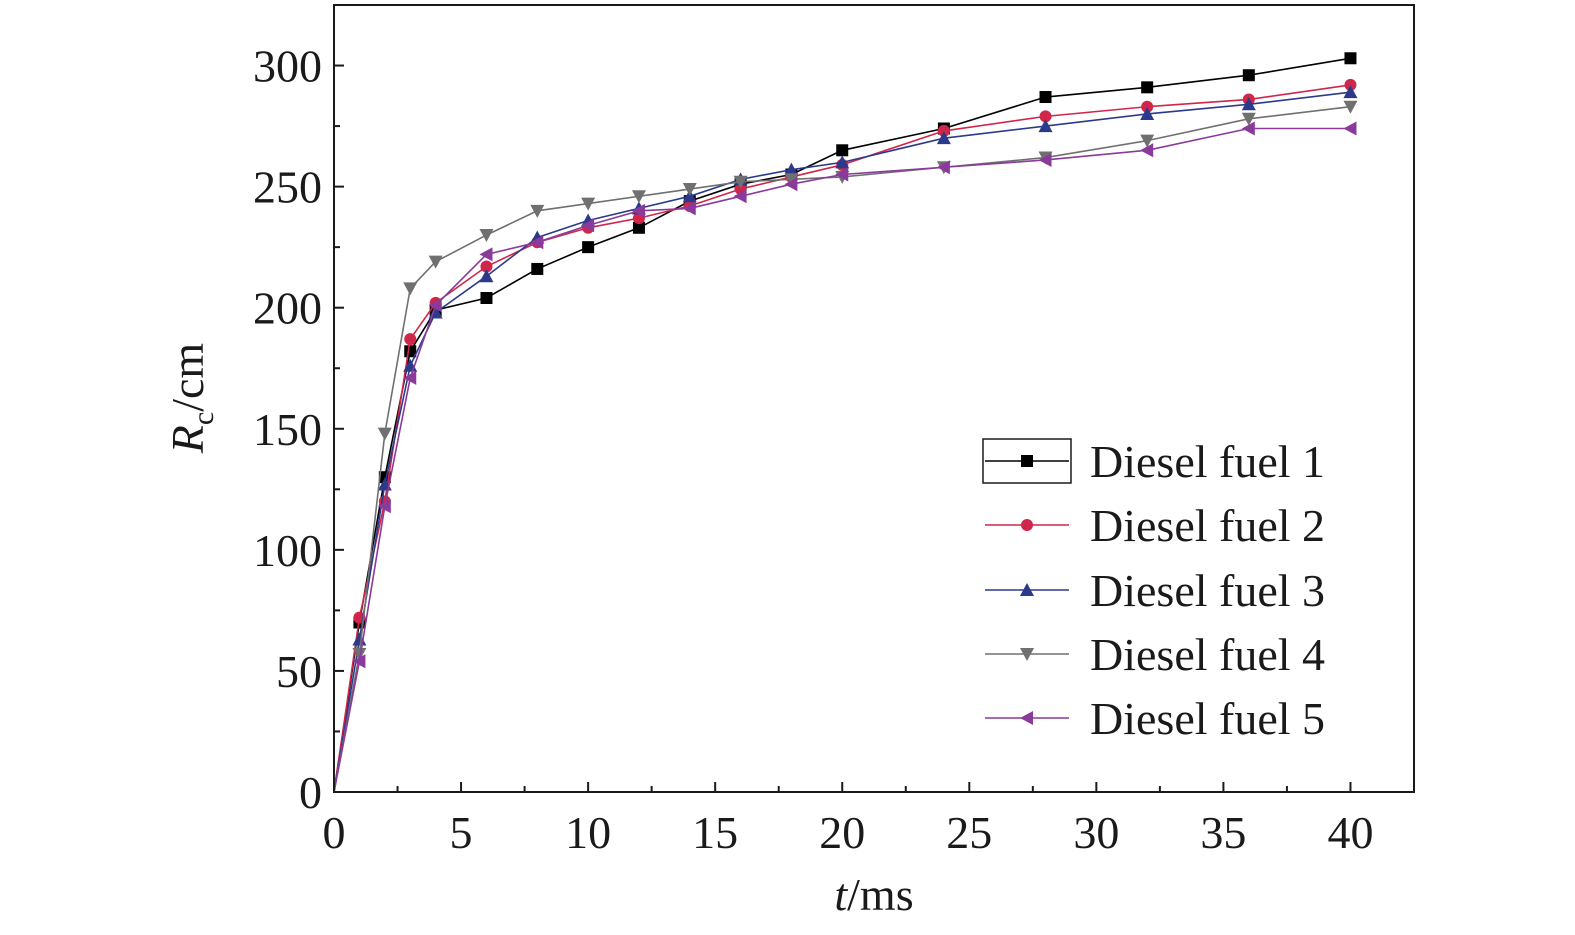 This screenshot has width=1575, height=935. What do you see at coordinates (848, 820) in the screenshot?
I see `x-axis-ticks: 0 5 10 15 20 25 30 35 40` at bounding box center [848, 820].